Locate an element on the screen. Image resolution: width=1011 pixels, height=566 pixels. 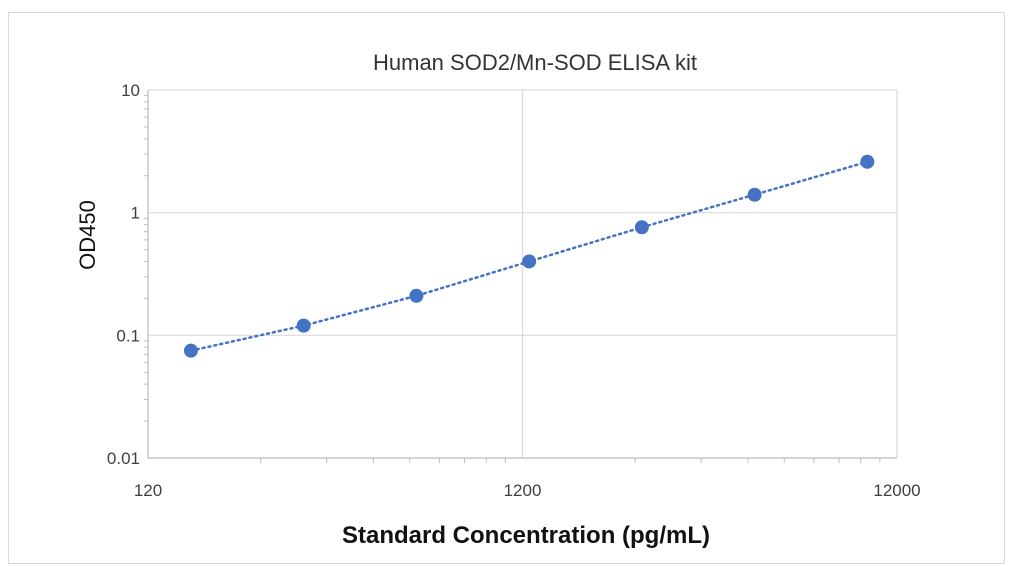
x-tick-label: 12000 is located at coordinates (896, 490).